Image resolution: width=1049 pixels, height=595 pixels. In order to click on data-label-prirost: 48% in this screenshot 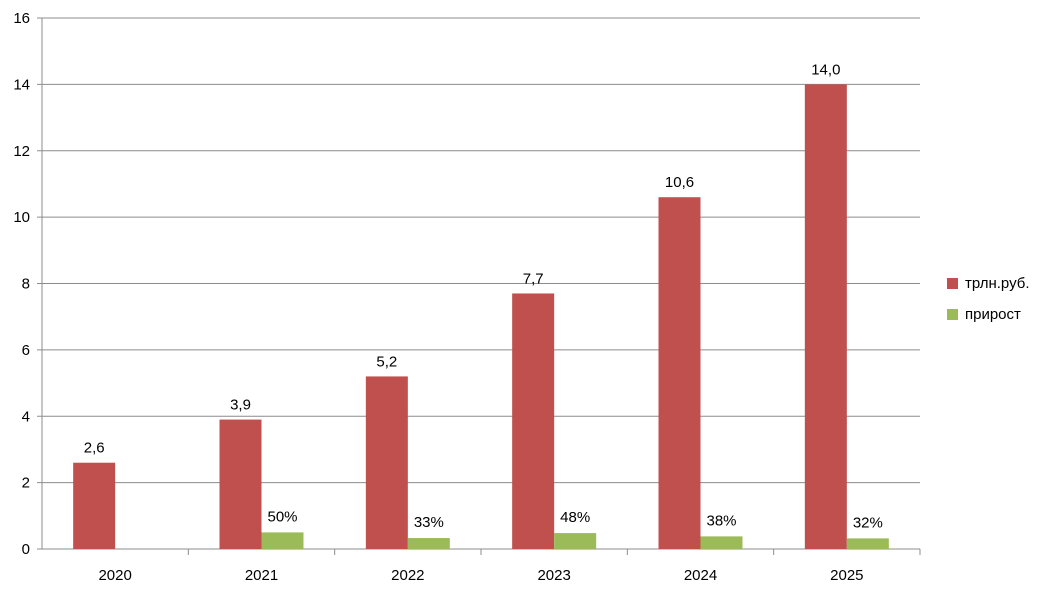, I will do `click(575, 517)`.